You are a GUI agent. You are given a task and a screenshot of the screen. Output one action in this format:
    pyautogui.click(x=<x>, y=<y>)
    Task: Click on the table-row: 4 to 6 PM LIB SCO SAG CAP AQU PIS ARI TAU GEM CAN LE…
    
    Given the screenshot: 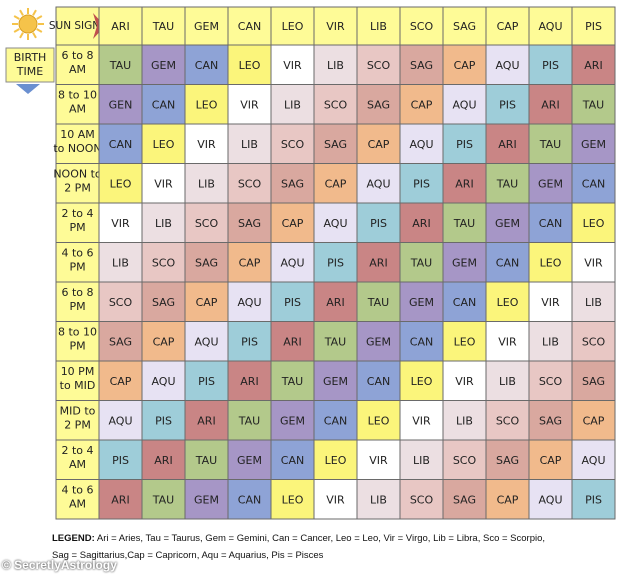 What is the action you would take?
    pyautogui.click(x=335, y=262)
    